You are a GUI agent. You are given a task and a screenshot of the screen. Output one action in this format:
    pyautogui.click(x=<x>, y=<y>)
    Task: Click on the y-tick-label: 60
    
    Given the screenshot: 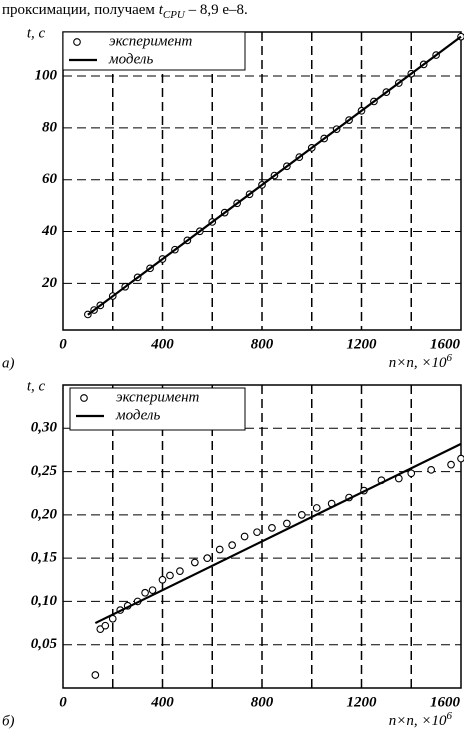 What is the action you would take?
    pyautogui.click(x=50, y=179)
    